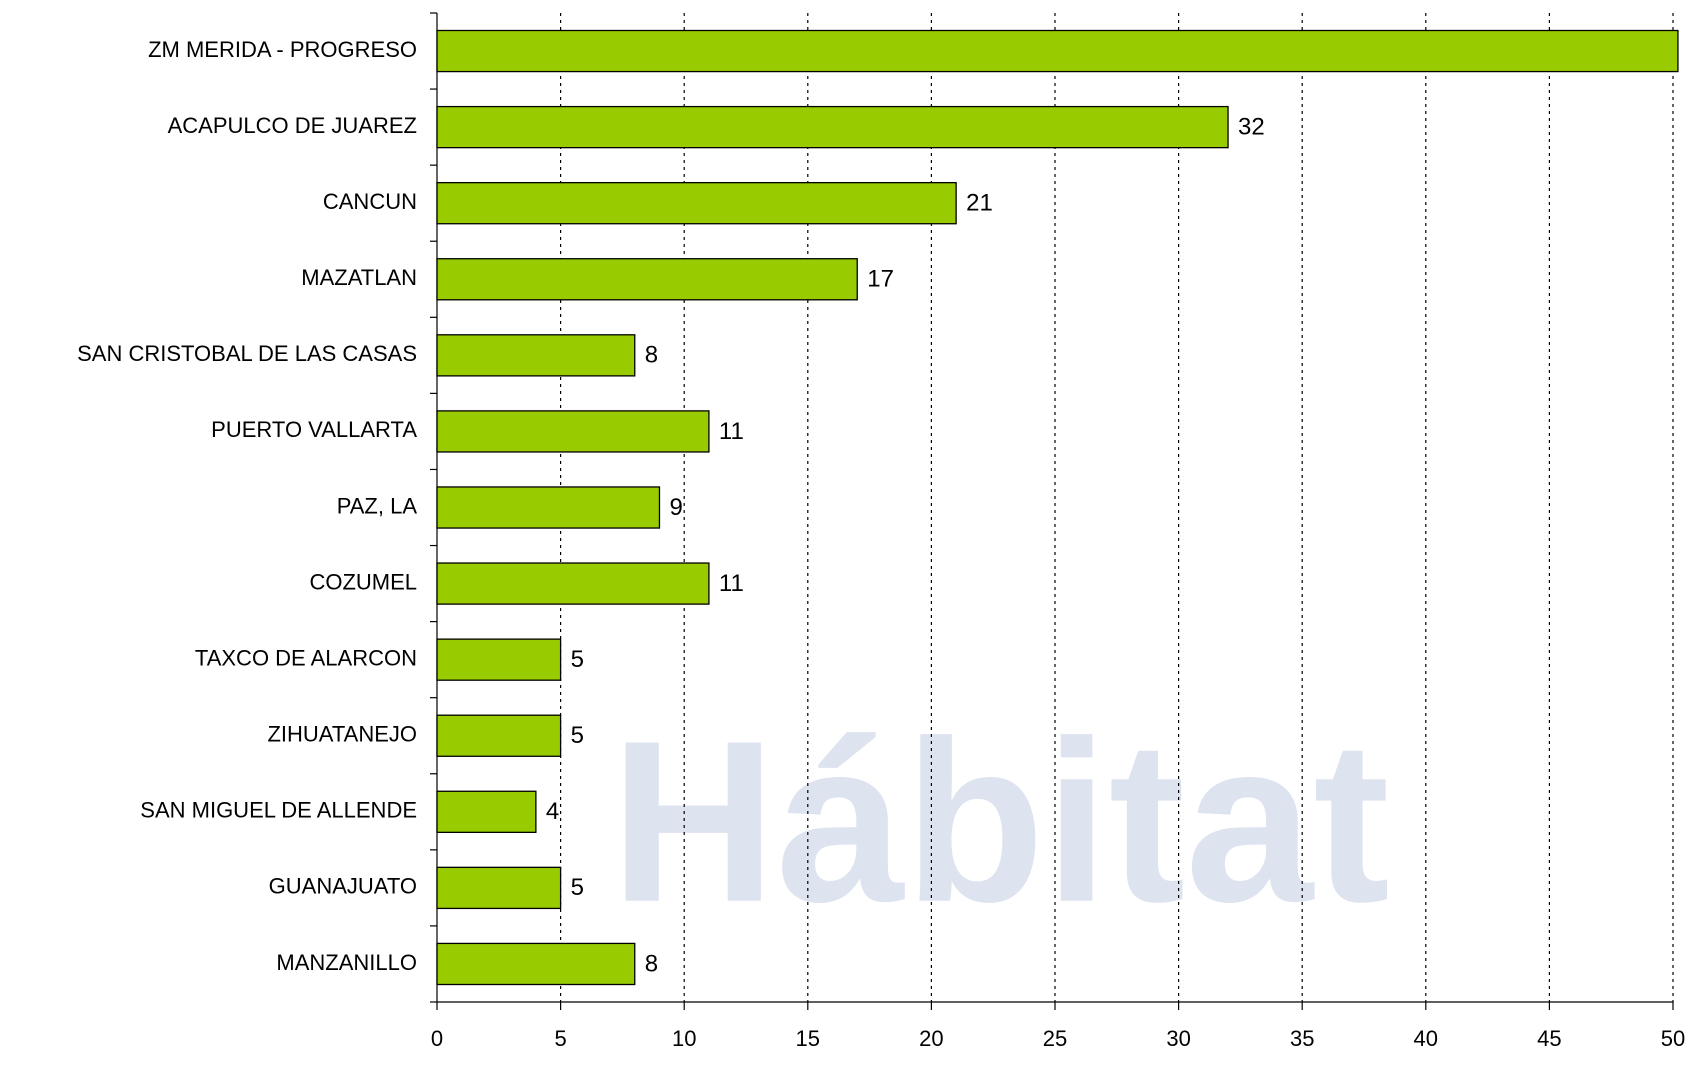 The height and width of the screenshot is (1066, 1691). Describe the element at coordinates (370, 201) in the screenshot. I see `y-tick-label: CANCUN` at that location.